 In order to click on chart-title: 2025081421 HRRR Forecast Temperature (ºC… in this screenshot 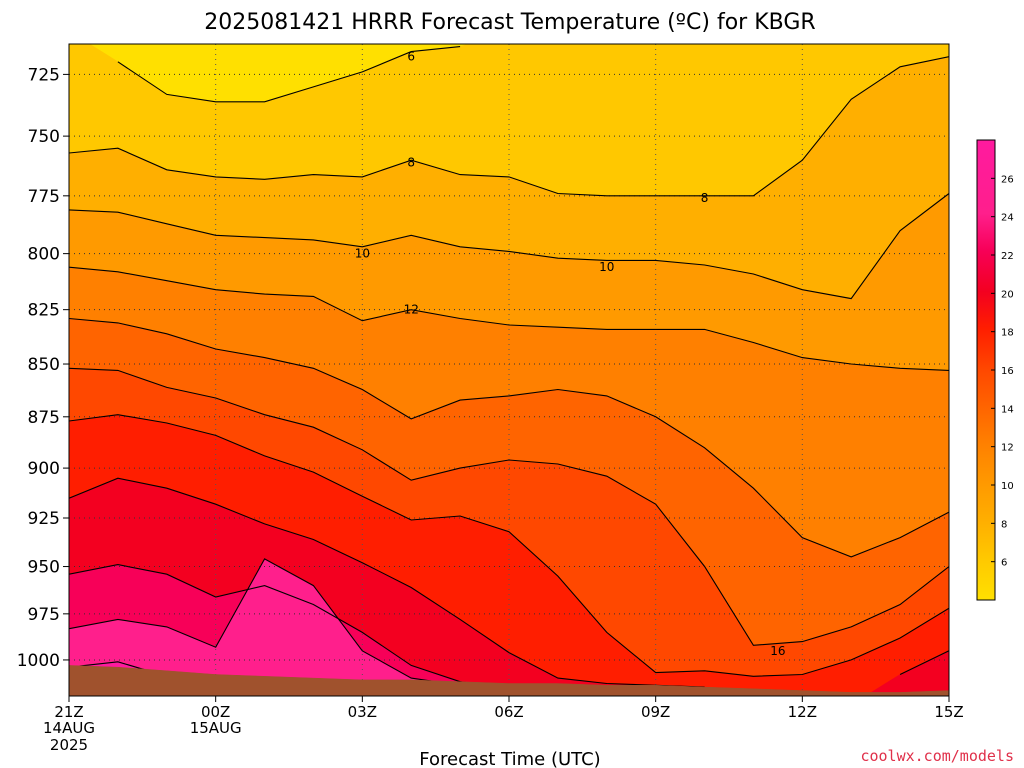, I will do `click(509, 22)`.